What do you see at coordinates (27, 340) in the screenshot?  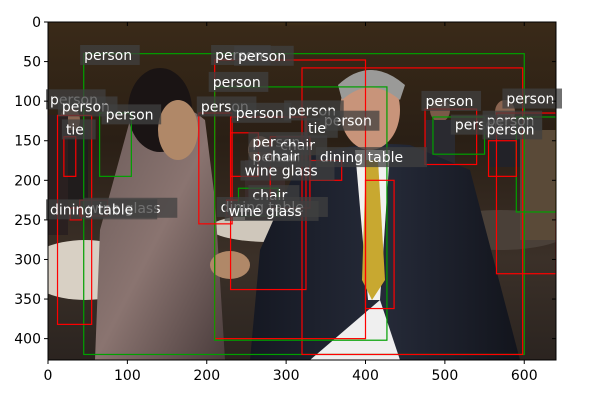 I see `y-tick-label: 400` at bounding box center [27, 340].